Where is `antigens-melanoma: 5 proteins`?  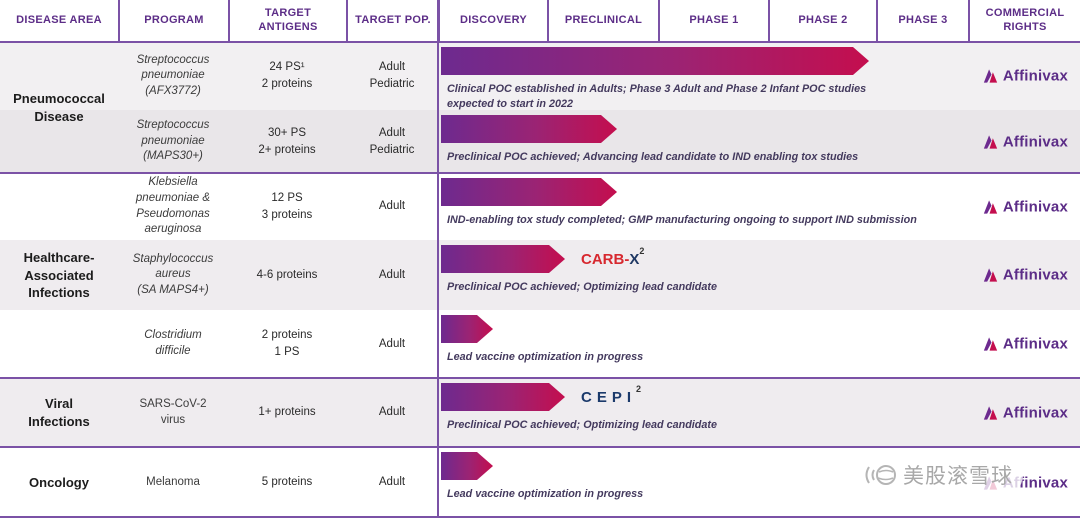 antigens-melanoma: 5 proteins is located at coordinates (287, 482).